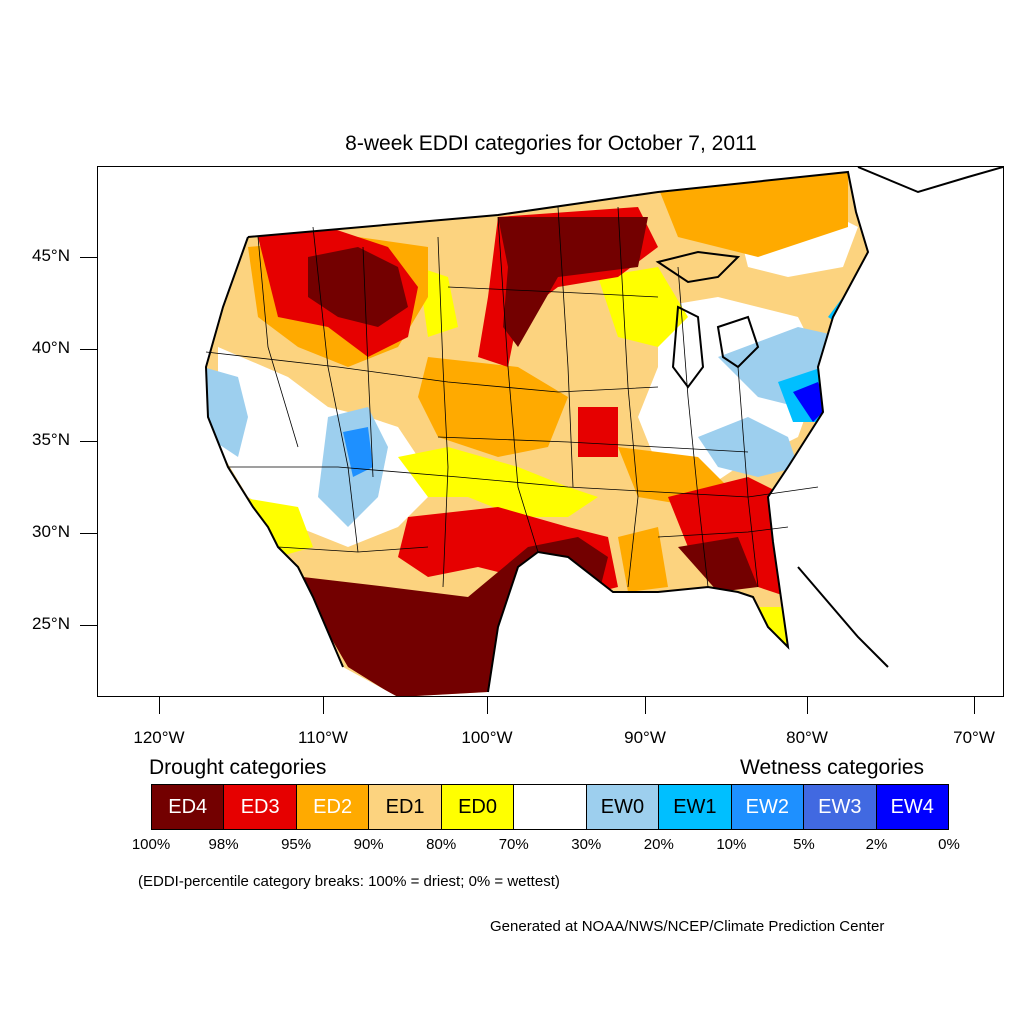 Image resolution: width=1024 pixels, height=1024 pixels. I want to click on lon-label-90w: 90°W, so click(645, 737).